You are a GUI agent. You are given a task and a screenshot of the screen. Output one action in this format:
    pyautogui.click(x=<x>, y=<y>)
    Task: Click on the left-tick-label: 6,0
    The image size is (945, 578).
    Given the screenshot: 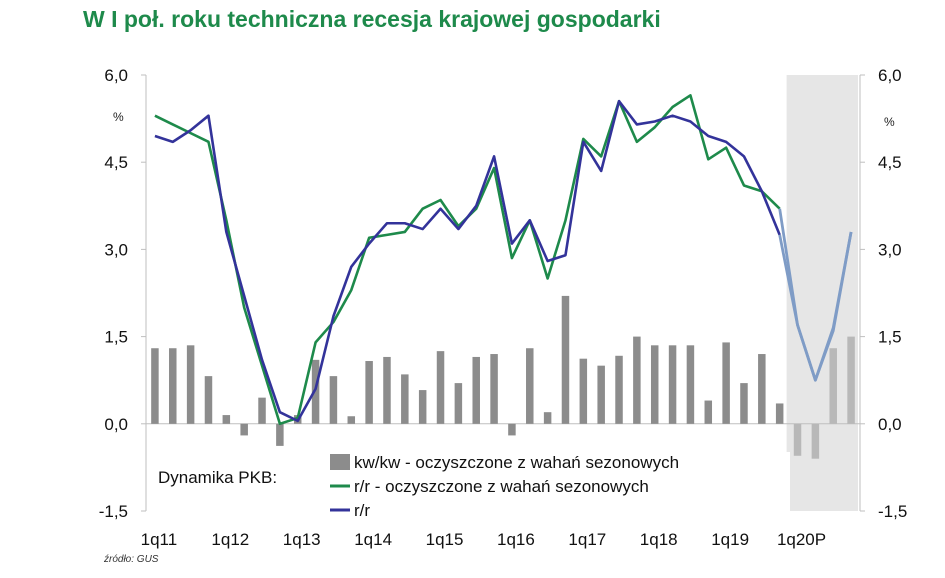 What is the action you would take?
    pyautogui.click(x=116, y=75)
    